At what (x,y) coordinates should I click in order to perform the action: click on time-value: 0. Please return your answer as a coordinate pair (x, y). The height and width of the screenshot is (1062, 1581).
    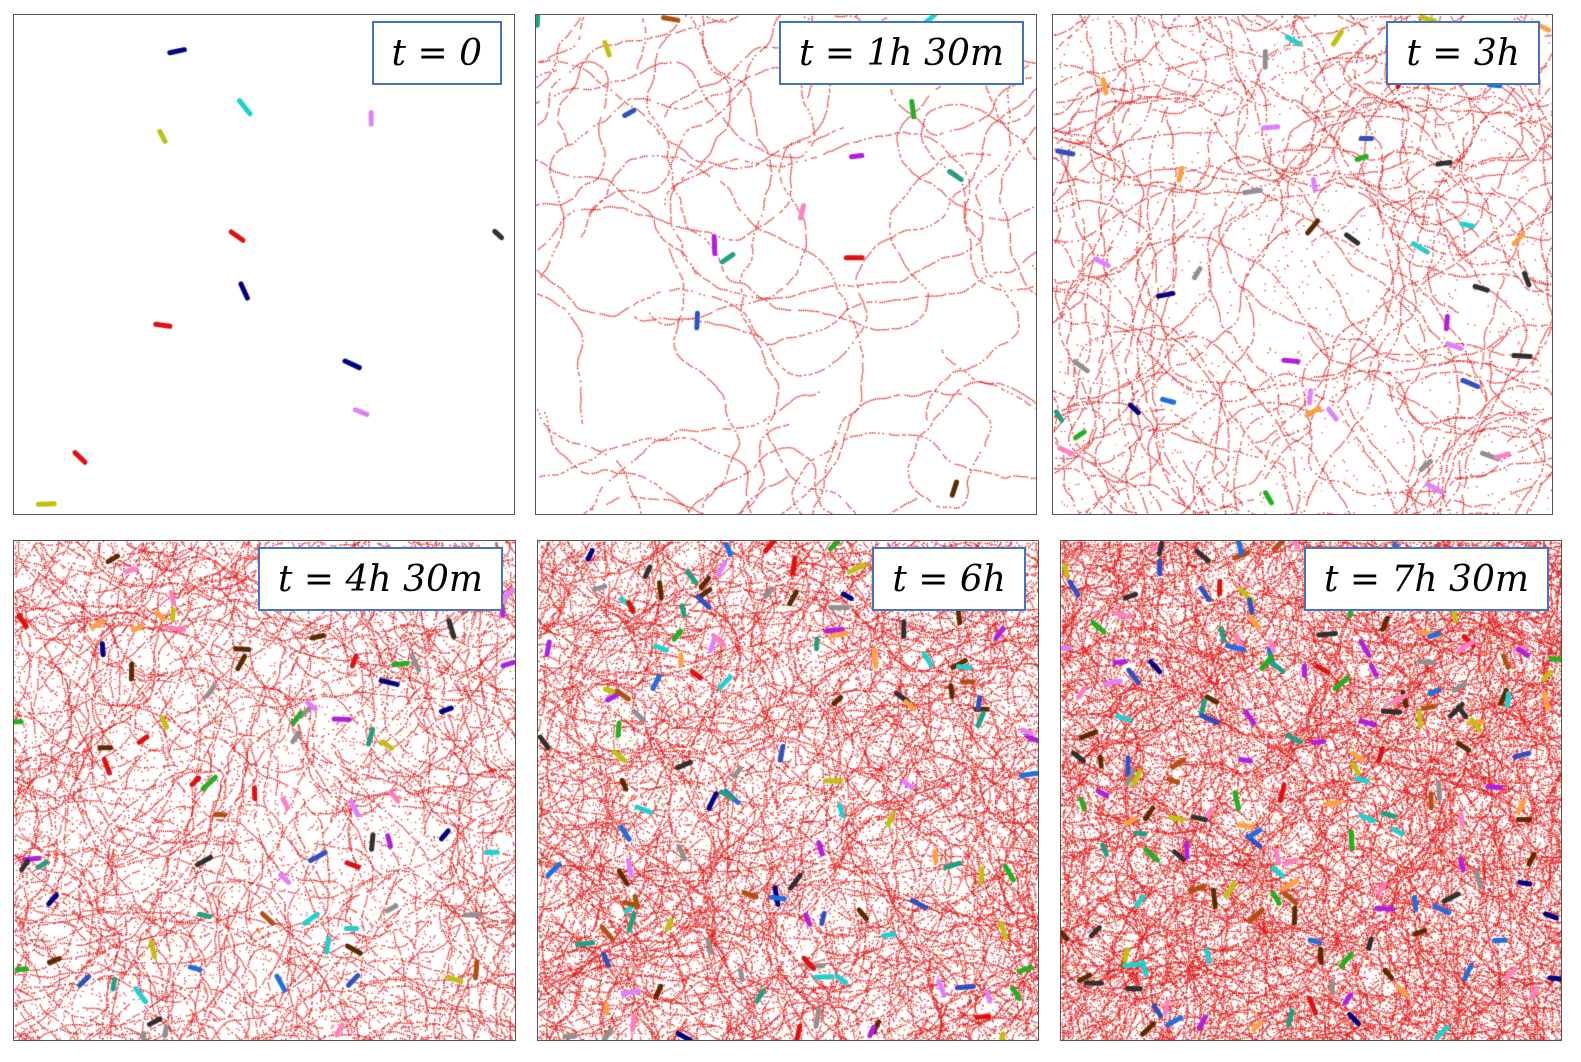
    Looking at the image, I should click on (470, 53).